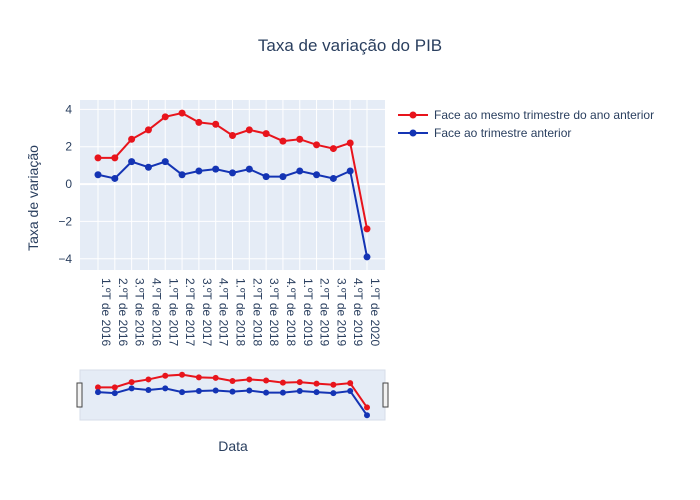  I want to click on y-axis-title: Taxa de variação, so click(33, 198).